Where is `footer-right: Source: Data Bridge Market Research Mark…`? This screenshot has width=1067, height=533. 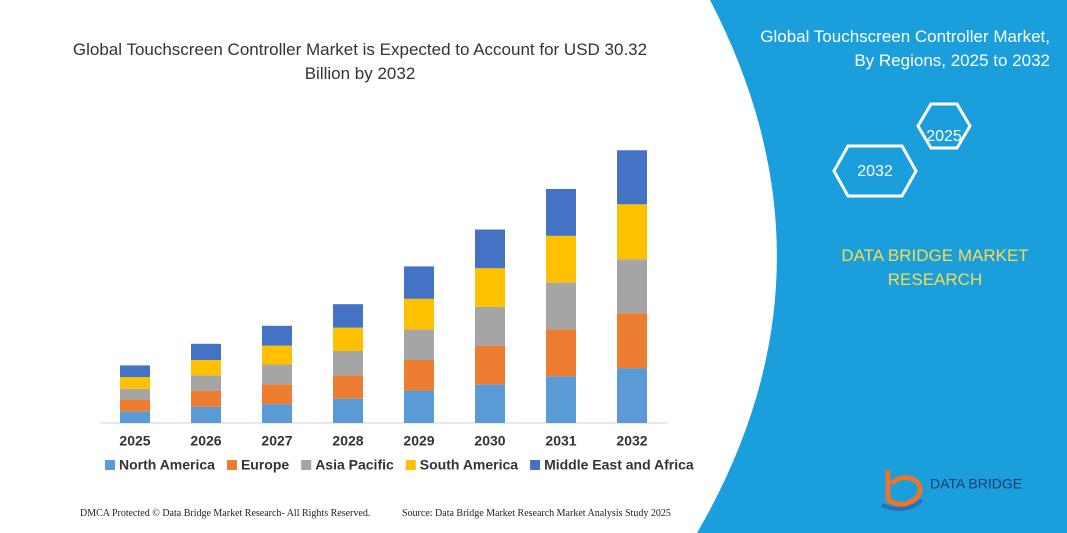
footer-right: Source: Data Bridge Market Research Mark… is located at coordinates (536, 513).